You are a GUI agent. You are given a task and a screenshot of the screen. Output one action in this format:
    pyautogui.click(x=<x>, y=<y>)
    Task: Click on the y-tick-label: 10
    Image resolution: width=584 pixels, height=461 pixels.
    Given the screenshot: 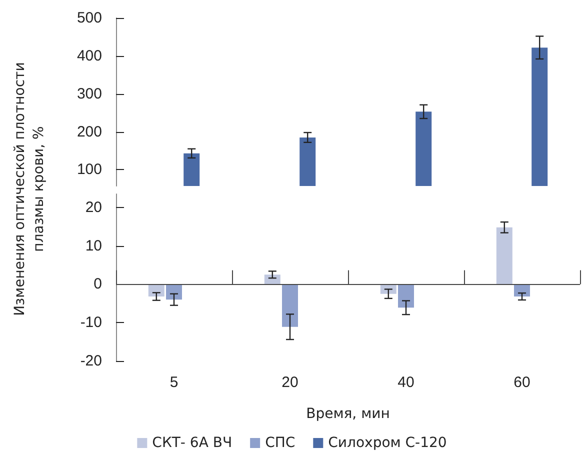 What is the action you would take?
    pyautogui.click(x=93, y=245)
    